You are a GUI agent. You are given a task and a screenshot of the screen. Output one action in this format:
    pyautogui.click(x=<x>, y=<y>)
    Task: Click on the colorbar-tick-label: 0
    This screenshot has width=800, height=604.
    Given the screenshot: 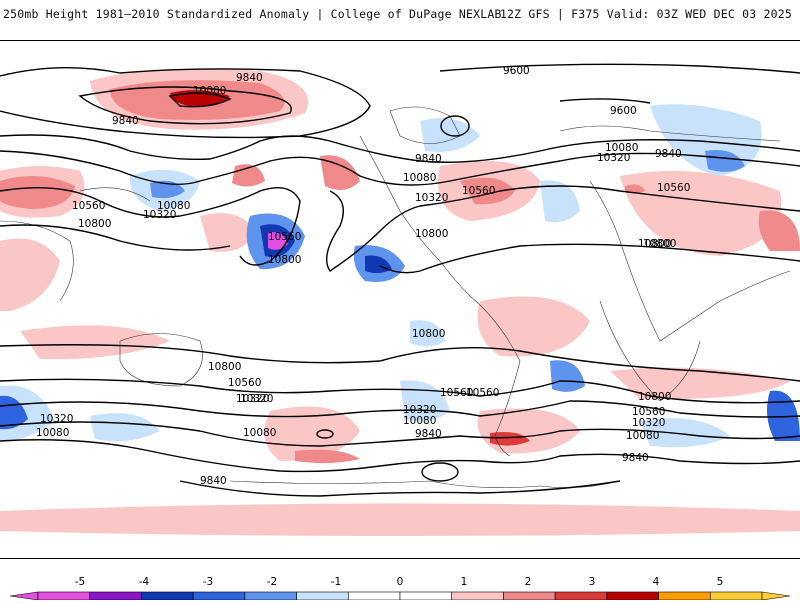 What is the action you would take?
    pyautogui.click(x=400, y=582)
    